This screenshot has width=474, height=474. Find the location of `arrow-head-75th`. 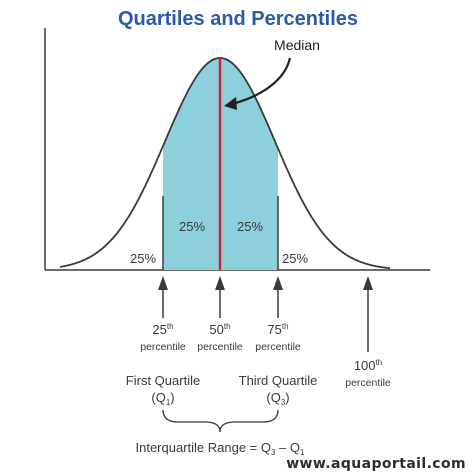

arrow-head-75th is located at coordinates (278, 283).